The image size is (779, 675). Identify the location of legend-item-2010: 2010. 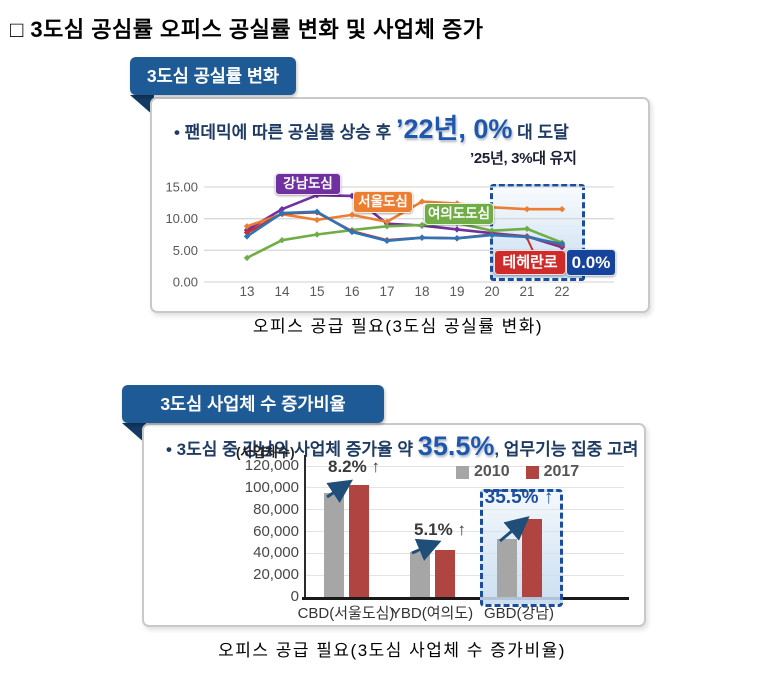
(483, 472).